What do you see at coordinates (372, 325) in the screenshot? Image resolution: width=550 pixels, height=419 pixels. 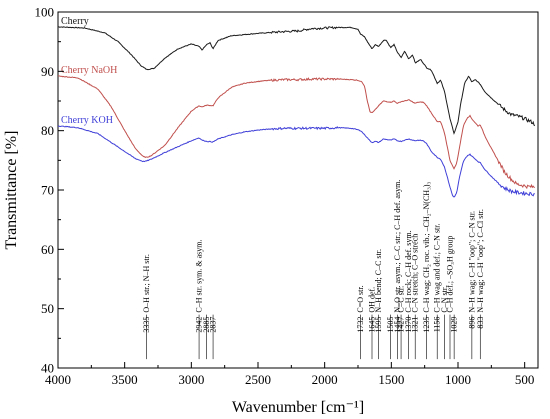 I see `annotation-wavenumber: 1645` at bounding box center [372, 325].